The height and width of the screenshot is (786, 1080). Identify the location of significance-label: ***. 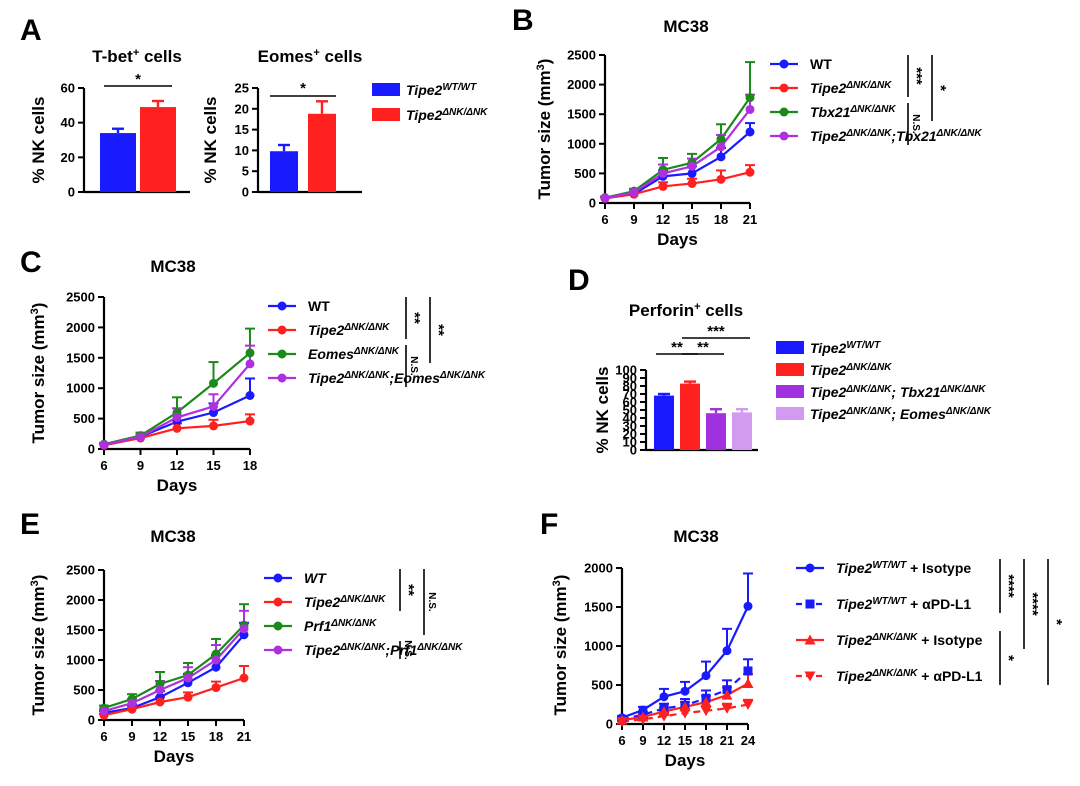
(916, 76).